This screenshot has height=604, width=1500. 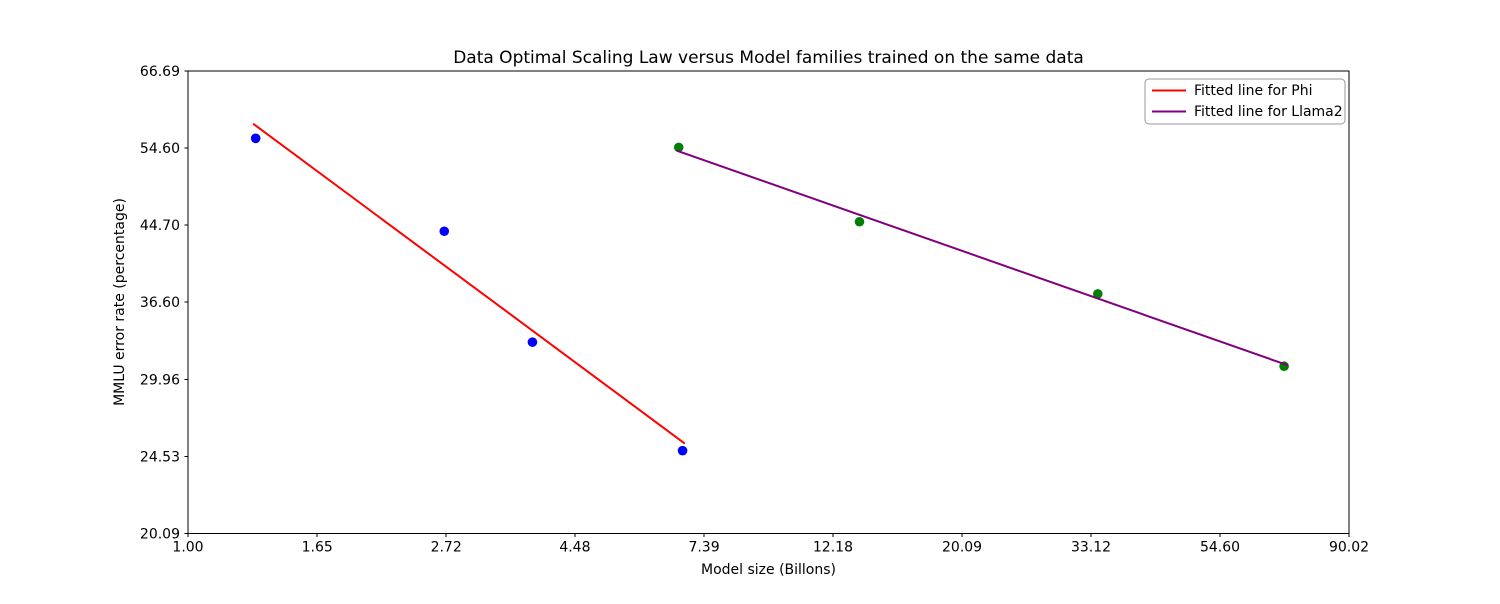 What do you see at coordinates (982, 257) in the screenshot?
I see `fitted-line-fitted-line-for-llama2` at bounding box center [982, 257].